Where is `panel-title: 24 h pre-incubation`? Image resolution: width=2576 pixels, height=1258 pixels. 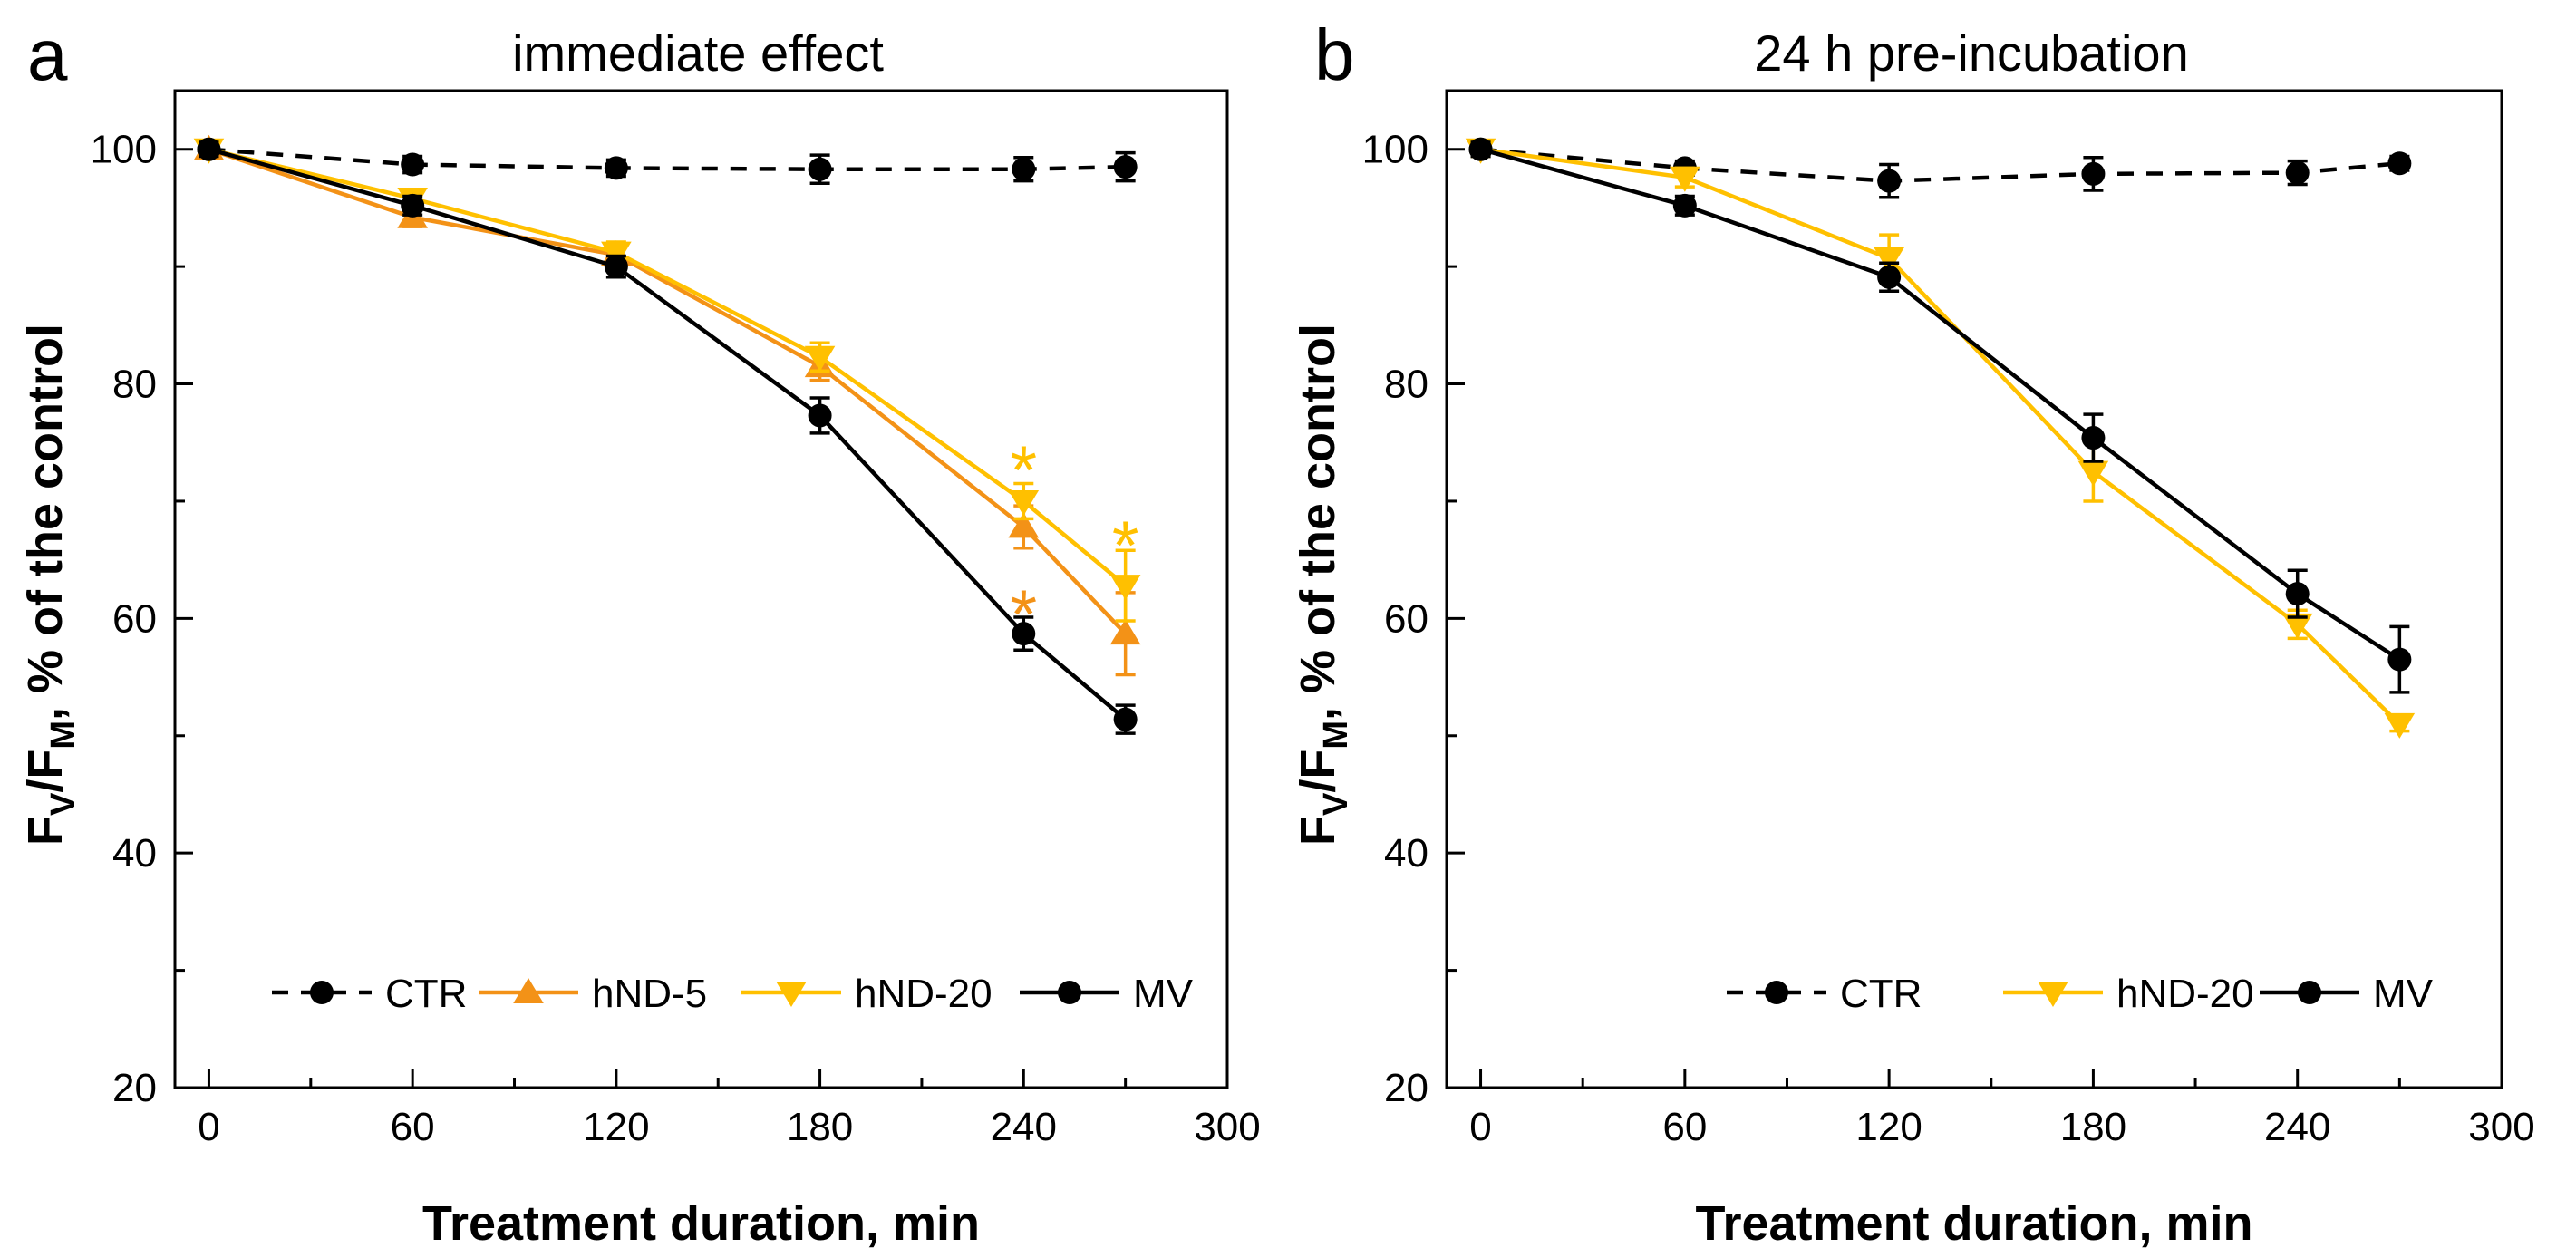 panel-title: 24 h pre-incubation is located at coordinates (1971, 53).